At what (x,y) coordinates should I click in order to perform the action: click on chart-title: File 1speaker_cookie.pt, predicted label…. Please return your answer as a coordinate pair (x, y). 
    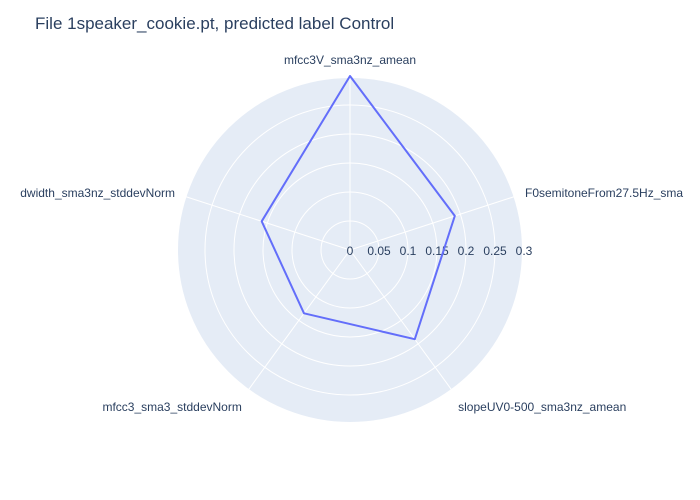
    Looking at the image, I should click on (214, 23).